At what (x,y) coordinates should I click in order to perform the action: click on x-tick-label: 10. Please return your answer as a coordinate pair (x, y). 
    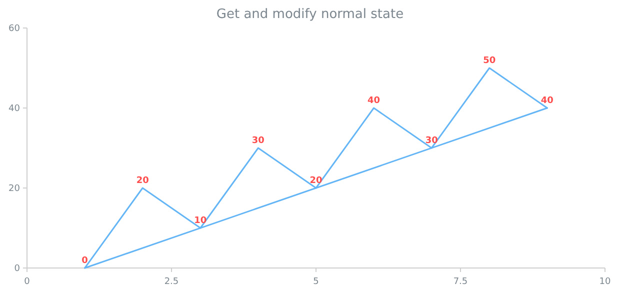
    Looking at the image, I should click on (605, 282).